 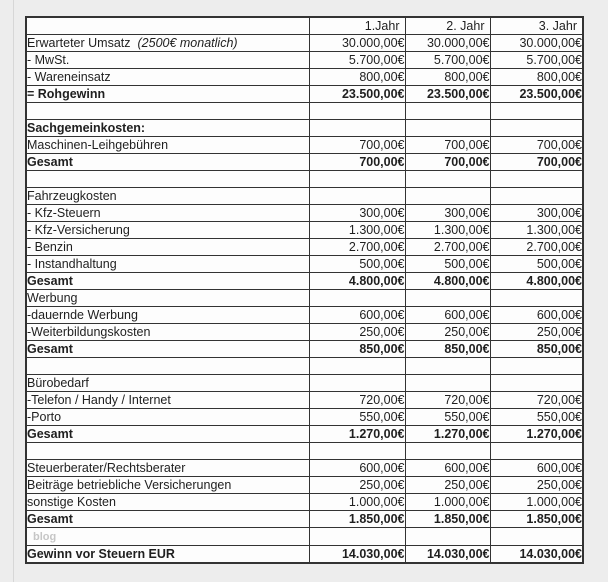 I want to click on table-row: Gesamt 4.800,00€ 4.800,00€ 4.800,00€, so click(x=304, y=281).